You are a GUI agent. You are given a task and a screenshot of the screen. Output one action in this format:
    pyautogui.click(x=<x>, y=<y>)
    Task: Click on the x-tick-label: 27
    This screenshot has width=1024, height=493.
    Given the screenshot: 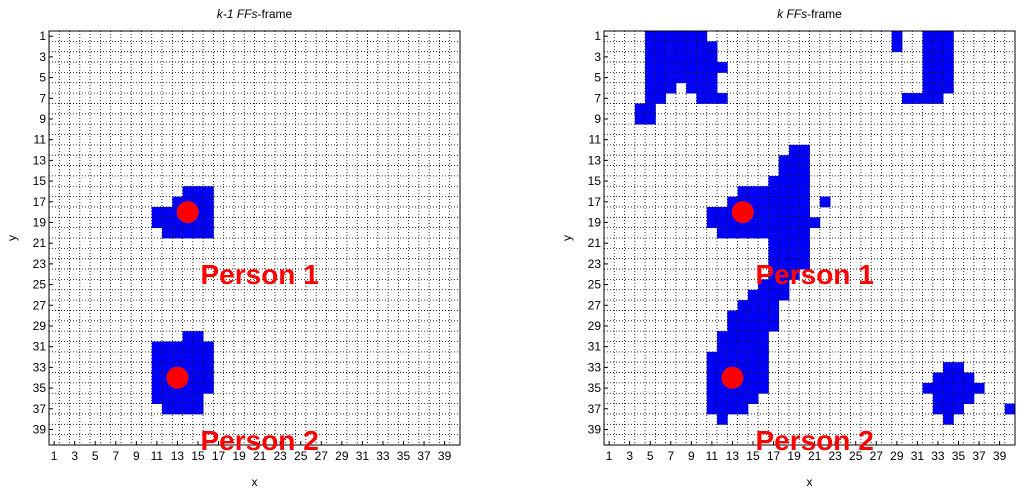 What is the action you would take?
    pyautogui.click(x=877, y=456)
    